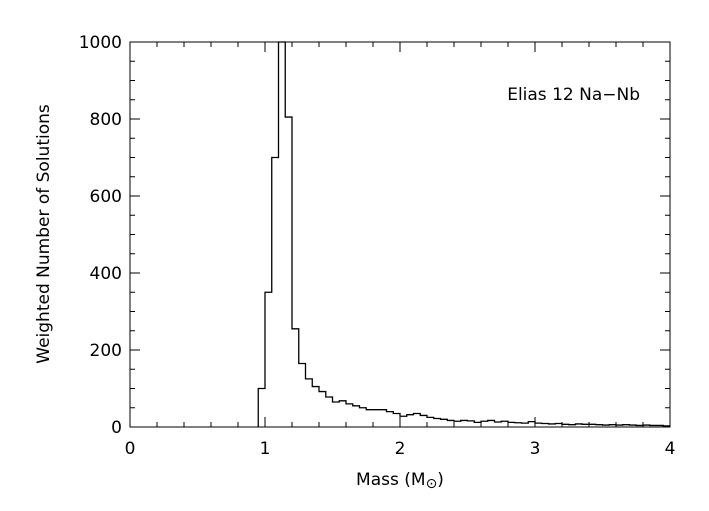 The width and height of the screenshot is (709, 511). Describe the element at coordinates (573, 95) in the screenshot. I see `annotation-label: Elias 12 Na−Nb` at that location.